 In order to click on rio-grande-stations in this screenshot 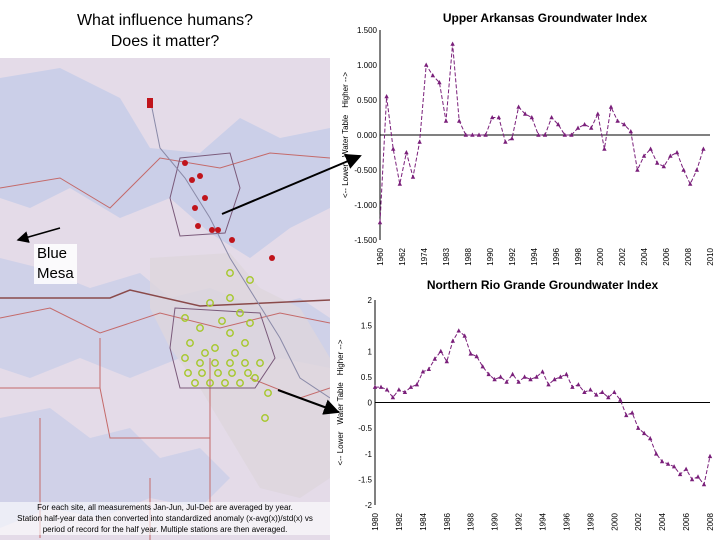, I will do `click(226, 345)`.